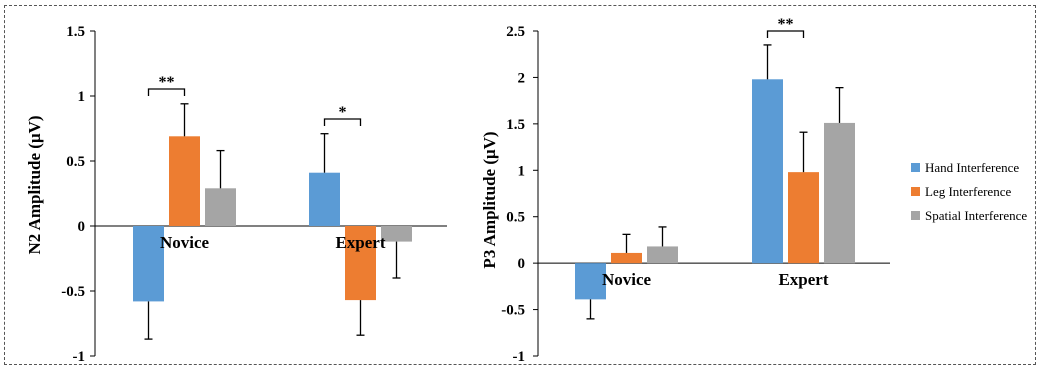 The width and height of the screenshot is (1041, 372). What do you see at coordinates (515, 32) in the screenshot?
I see `y-tick-label: 2.5` at bounding box center [515, 32].